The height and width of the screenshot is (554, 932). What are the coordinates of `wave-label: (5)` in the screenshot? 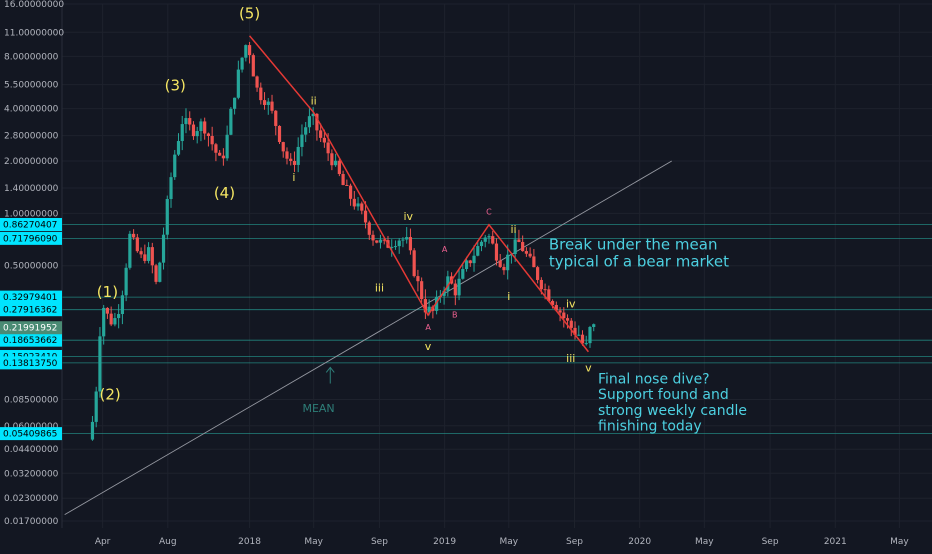 It's located at (249, 14).